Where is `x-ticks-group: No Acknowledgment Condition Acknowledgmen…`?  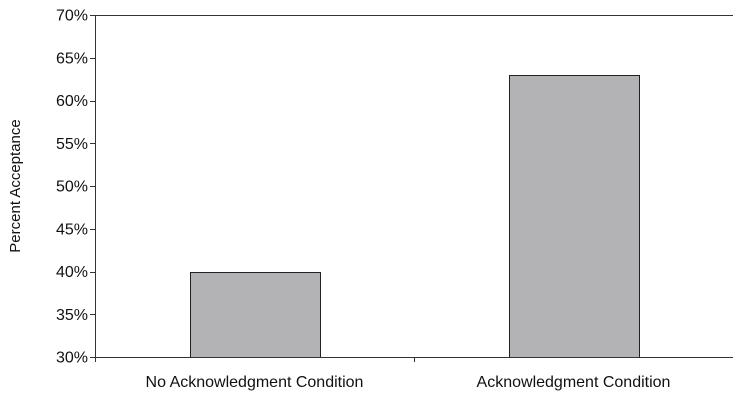
x-ticks-group: No Acknowledgment Condition Acknowledgmen… is located at coordinates (383, 374).